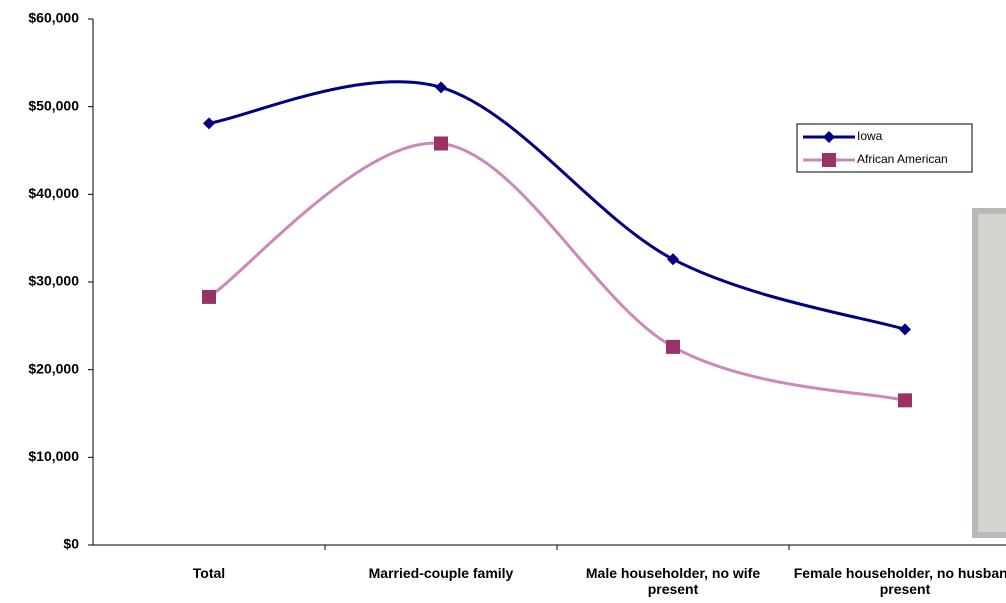  I want to click on y-tick-label: $60,000, so click(53, 18).